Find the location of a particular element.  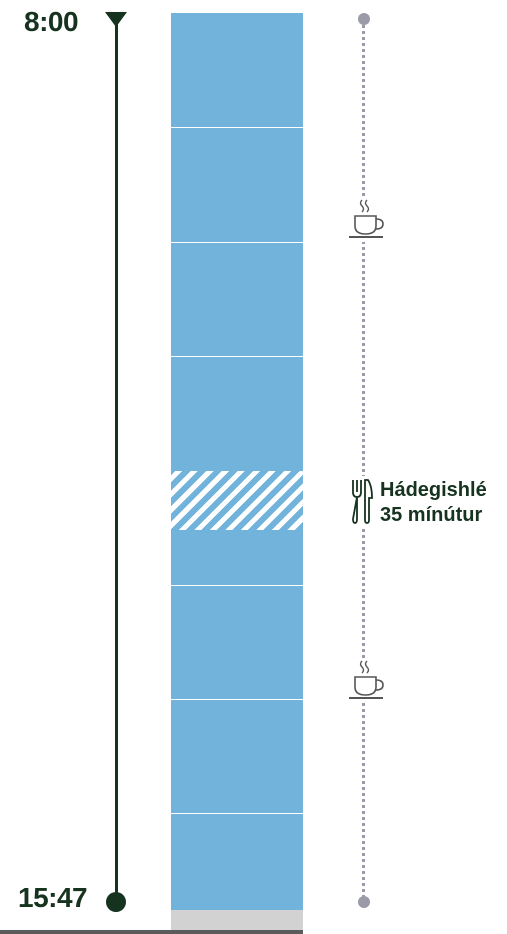

track-start-dot is located at coordinates (364, 19).